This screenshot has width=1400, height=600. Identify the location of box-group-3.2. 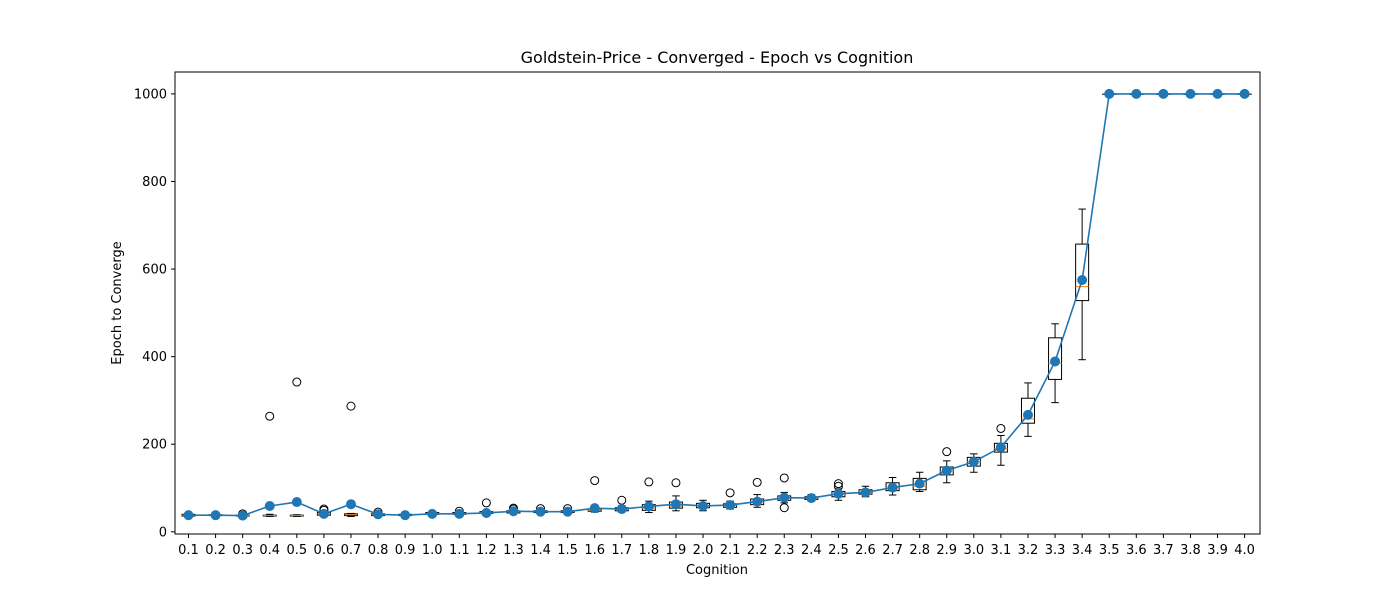
(1027, 409).